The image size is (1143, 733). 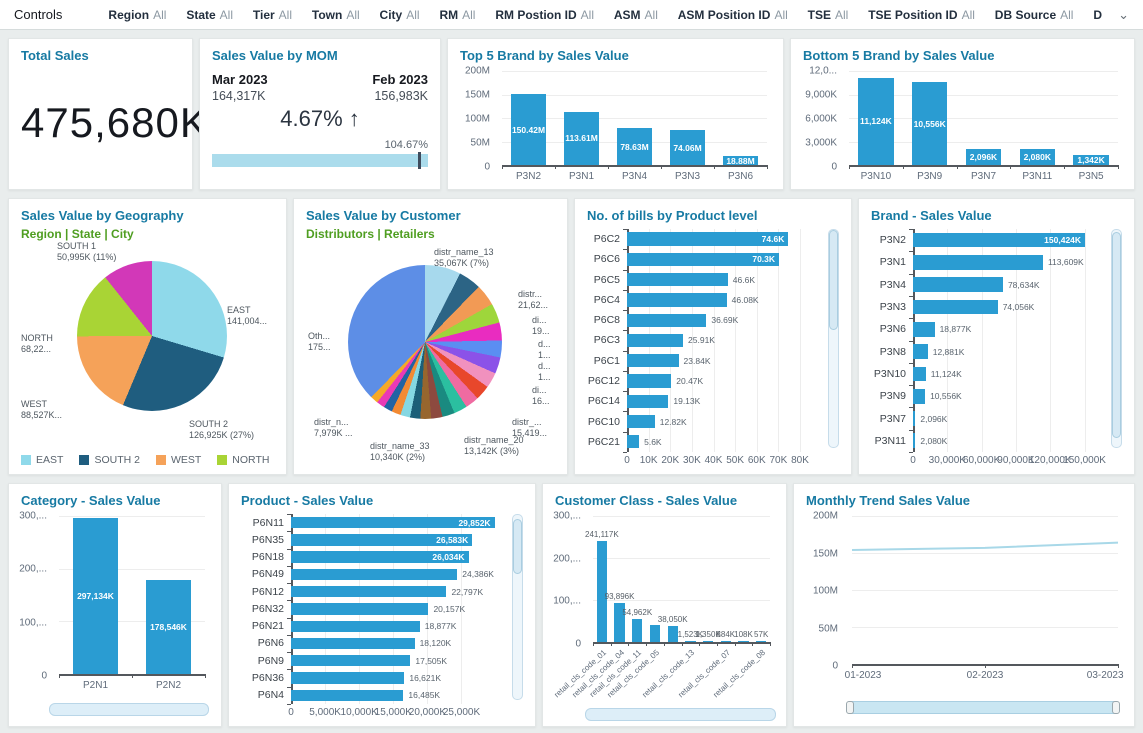 I want to click on bar-retail_cls_code_04: 93,896K, so click(x=619, y=617).